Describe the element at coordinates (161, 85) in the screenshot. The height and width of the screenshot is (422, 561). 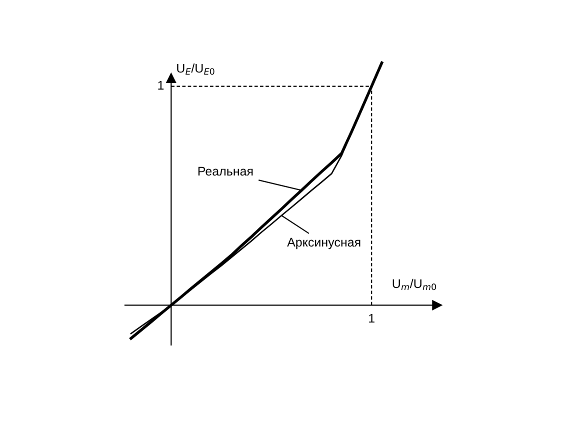
I see `ref-line-label: 1` at that location.